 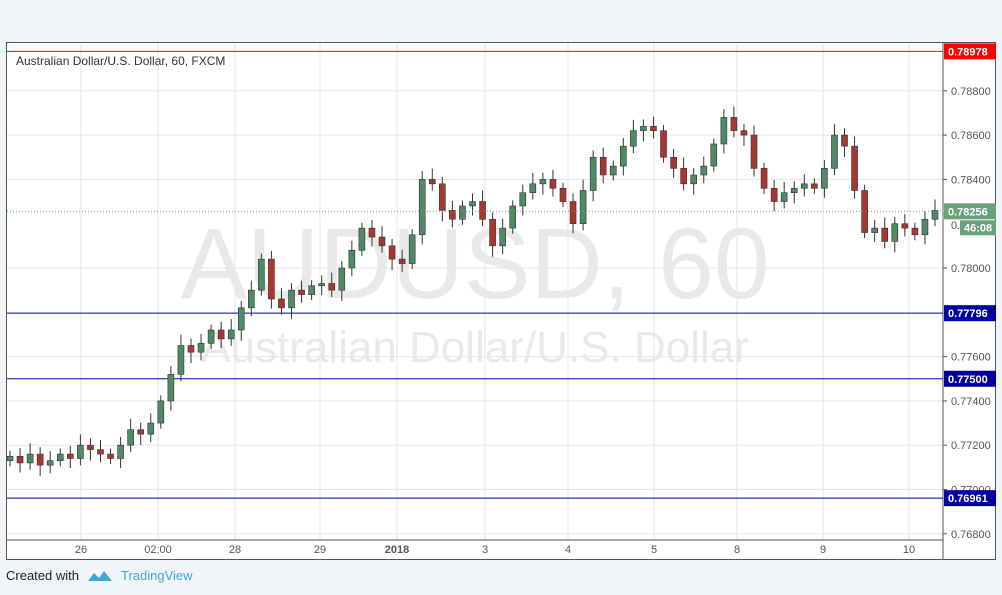 What do you see at coordinates (971, 180) in the screenshot?
I see `y-tick-label: 0.78400` at bounding box center [971, 180].